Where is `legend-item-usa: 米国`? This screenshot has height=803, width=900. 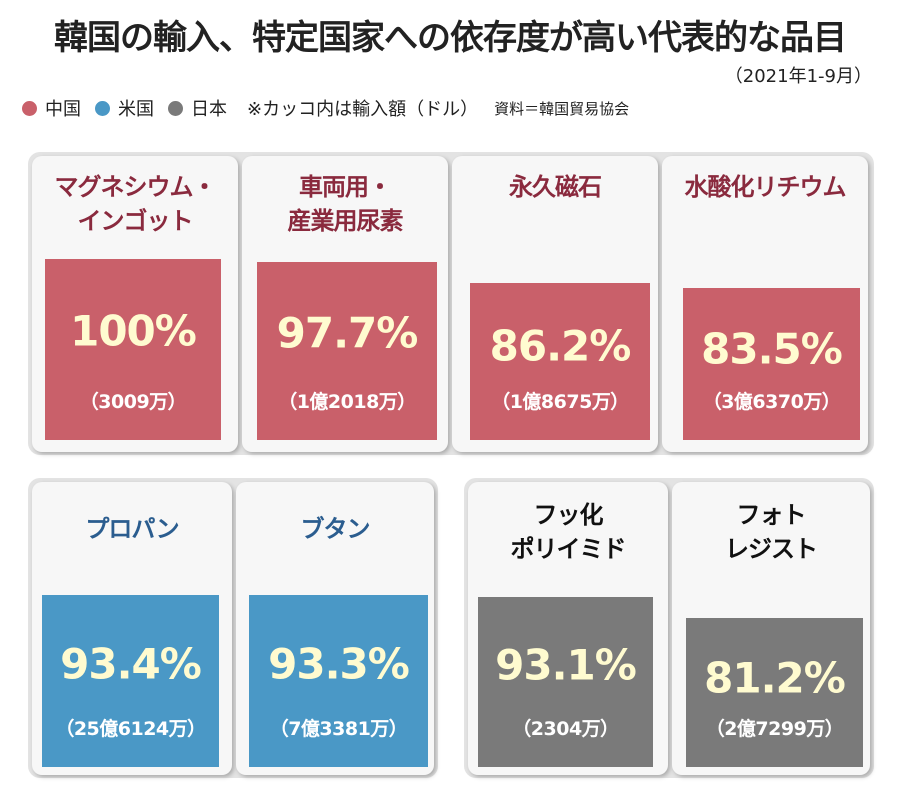
legend-item-usa: 米国 is located at coordinates (124, 108).